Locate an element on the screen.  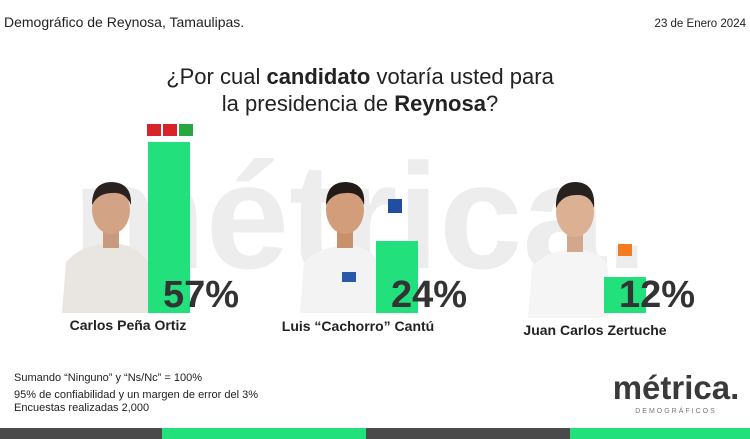
title-part: ¿Por cual is located at coordinates (216, 76).